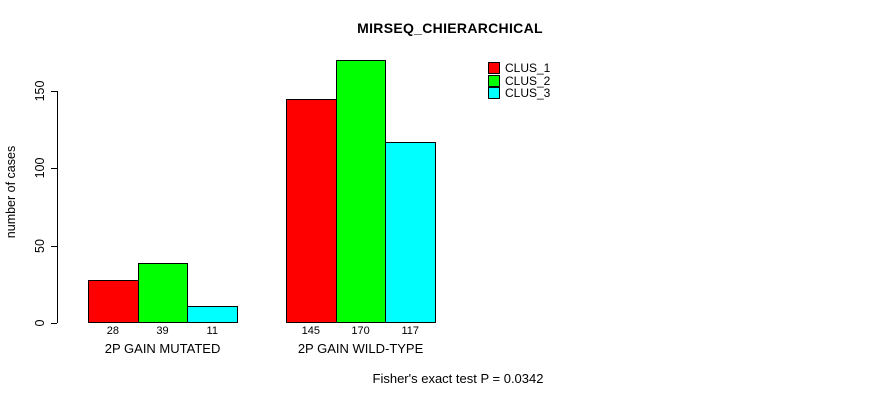  What do you see at coordinates (494, 92) in the screenshot?
I see `legend-swatch-cyan` at bounding box center [494, 92].